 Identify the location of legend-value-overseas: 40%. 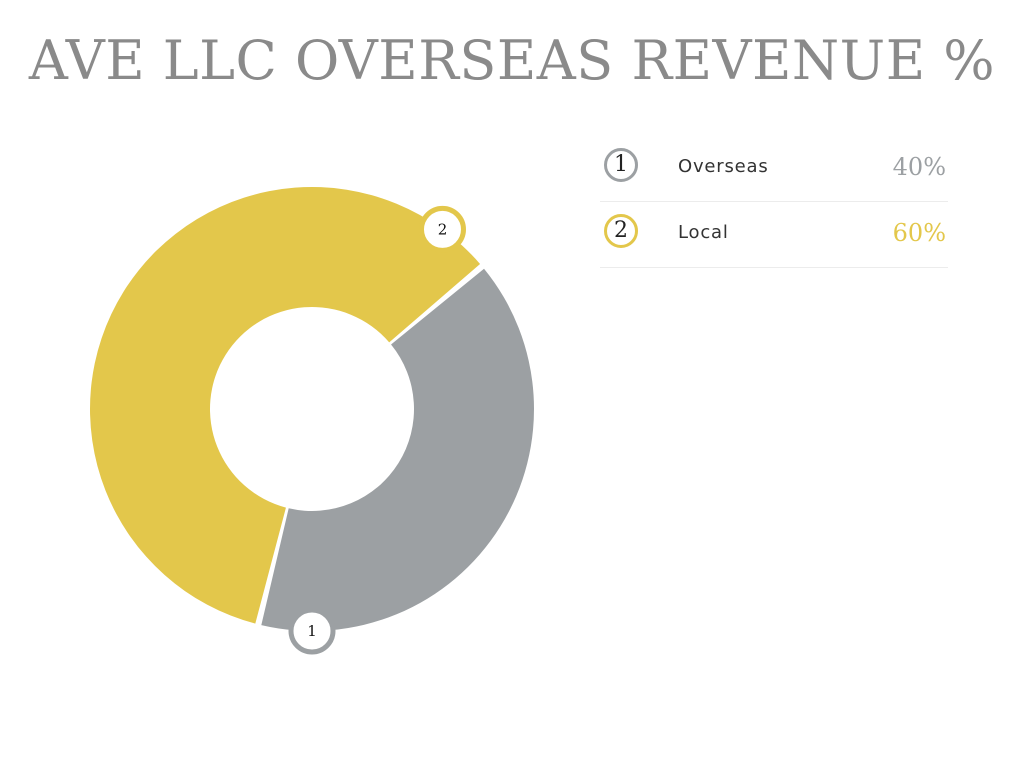
(919, 167).